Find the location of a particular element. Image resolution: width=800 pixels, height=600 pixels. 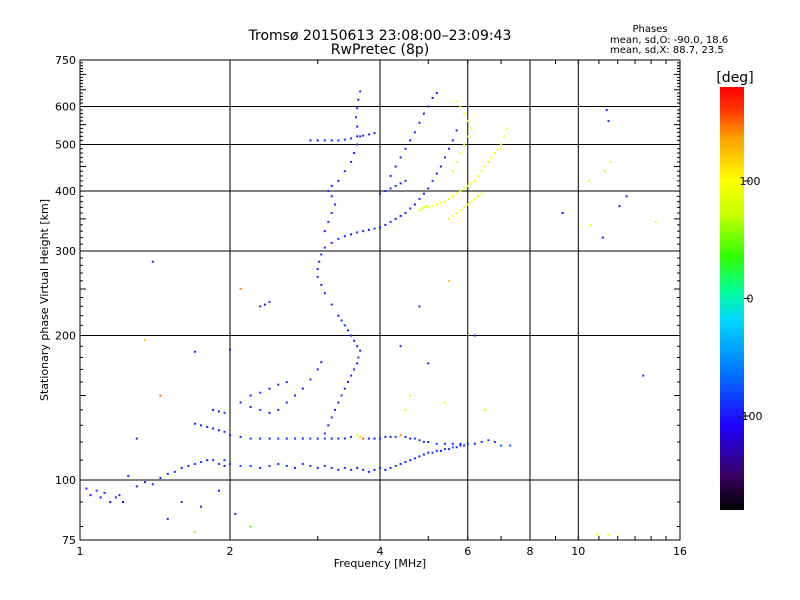

phases-x-stats: mean, sd,X: 88.7, 23.5 is located at coordinates (667, 50).